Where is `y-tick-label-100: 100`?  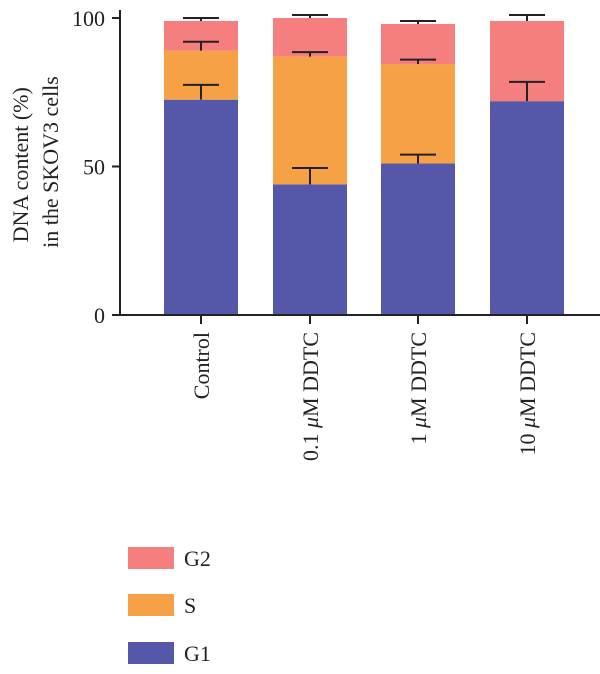
y-tick-label-100: 100 is located at coordinates (88, 18).